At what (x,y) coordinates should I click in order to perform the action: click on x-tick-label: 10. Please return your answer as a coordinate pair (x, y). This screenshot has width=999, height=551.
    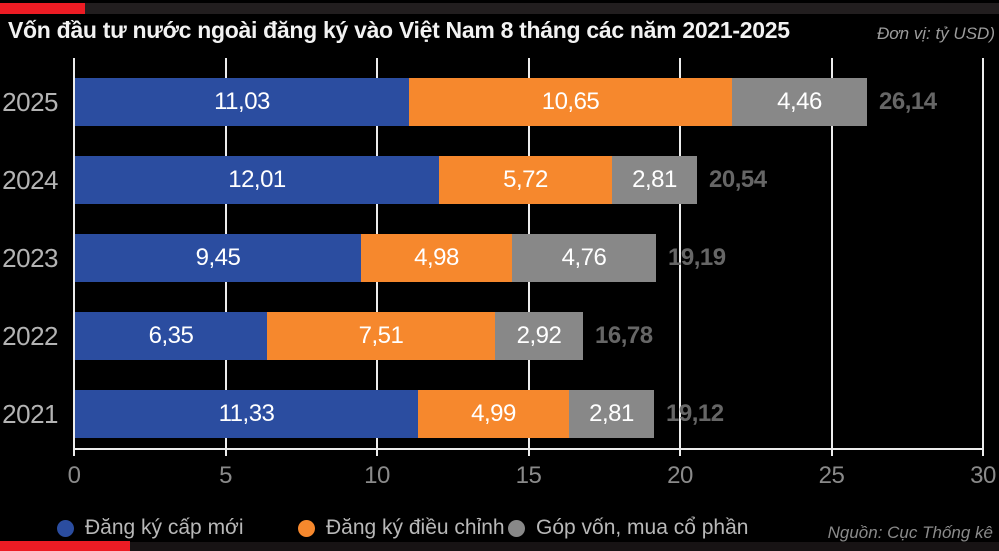
    Looking at the image, I should click on (377, 475).